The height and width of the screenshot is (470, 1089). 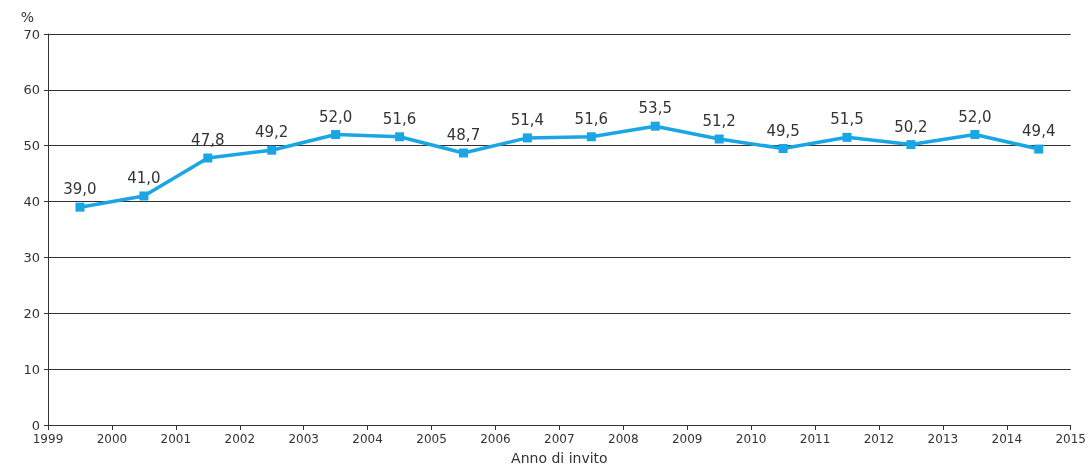 I want to click on y-tick-label: 10, so click(x=31, y=369).